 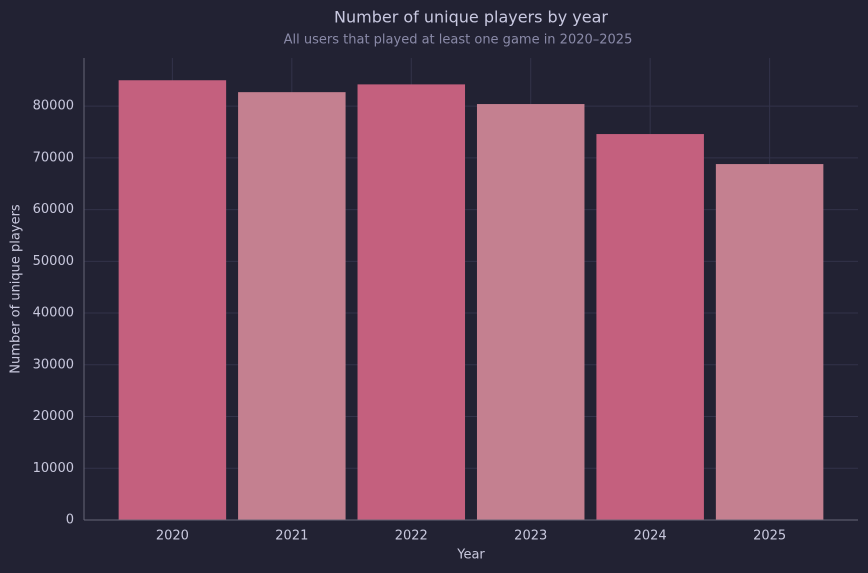 What do you see at coordinates (650, 536) in the screenshot?
I see `x-tick-label: 2024` at bounding box center [650, 536].